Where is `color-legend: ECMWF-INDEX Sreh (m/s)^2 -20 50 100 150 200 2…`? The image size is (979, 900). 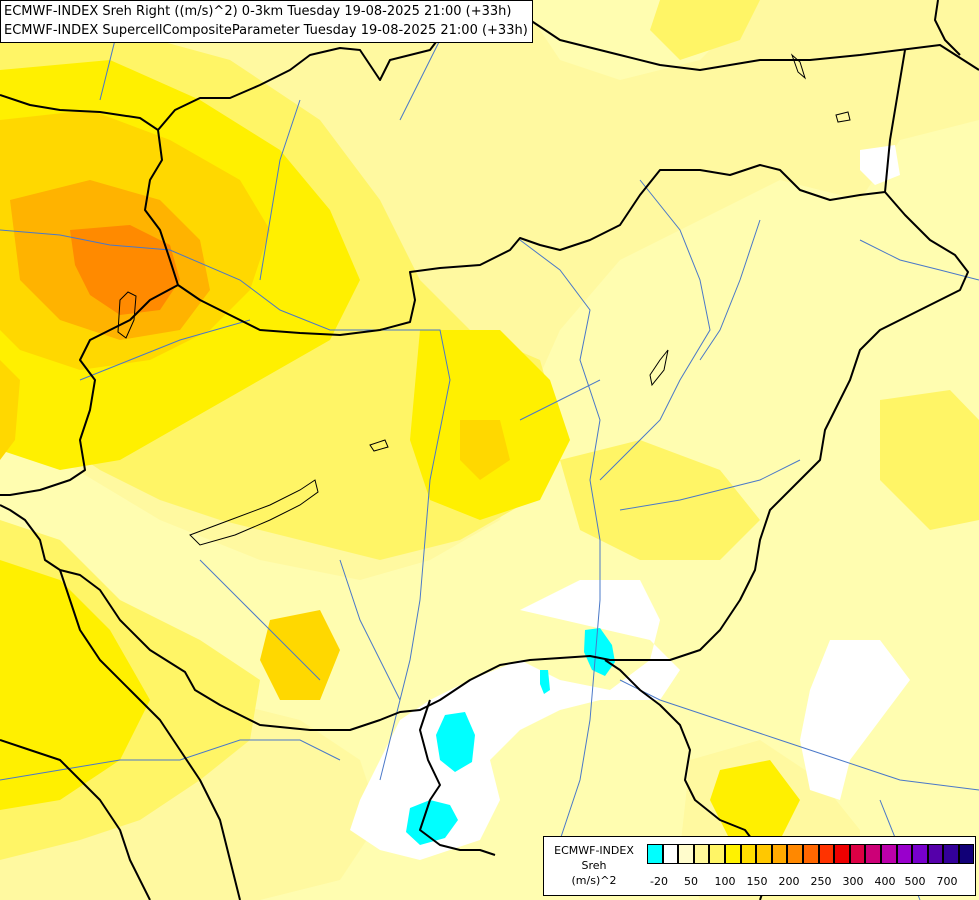
color-legend: ECMWF-INDEX Sreh (m/s)^2 -20 50 100 150 200 2… is located at coordinates (759, 866).